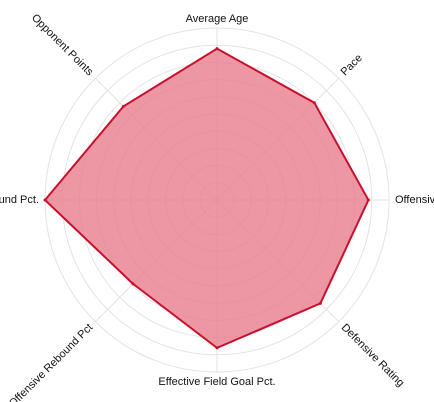 Image resolution: width=434 pixels, height=402 pixels. What do you see at coordinates (51, 362) in the screenshot?
I see `axis-label: Offensive Rebound Pct` at bounding box center [51, 362].